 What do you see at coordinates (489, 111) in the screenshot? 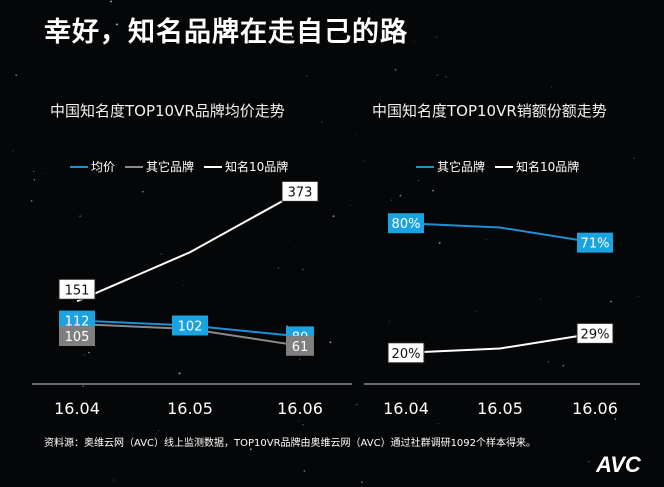
I see `chart2-title: 中国知名度TOP10VR销额份额走势` at bounding box center [489, 111].